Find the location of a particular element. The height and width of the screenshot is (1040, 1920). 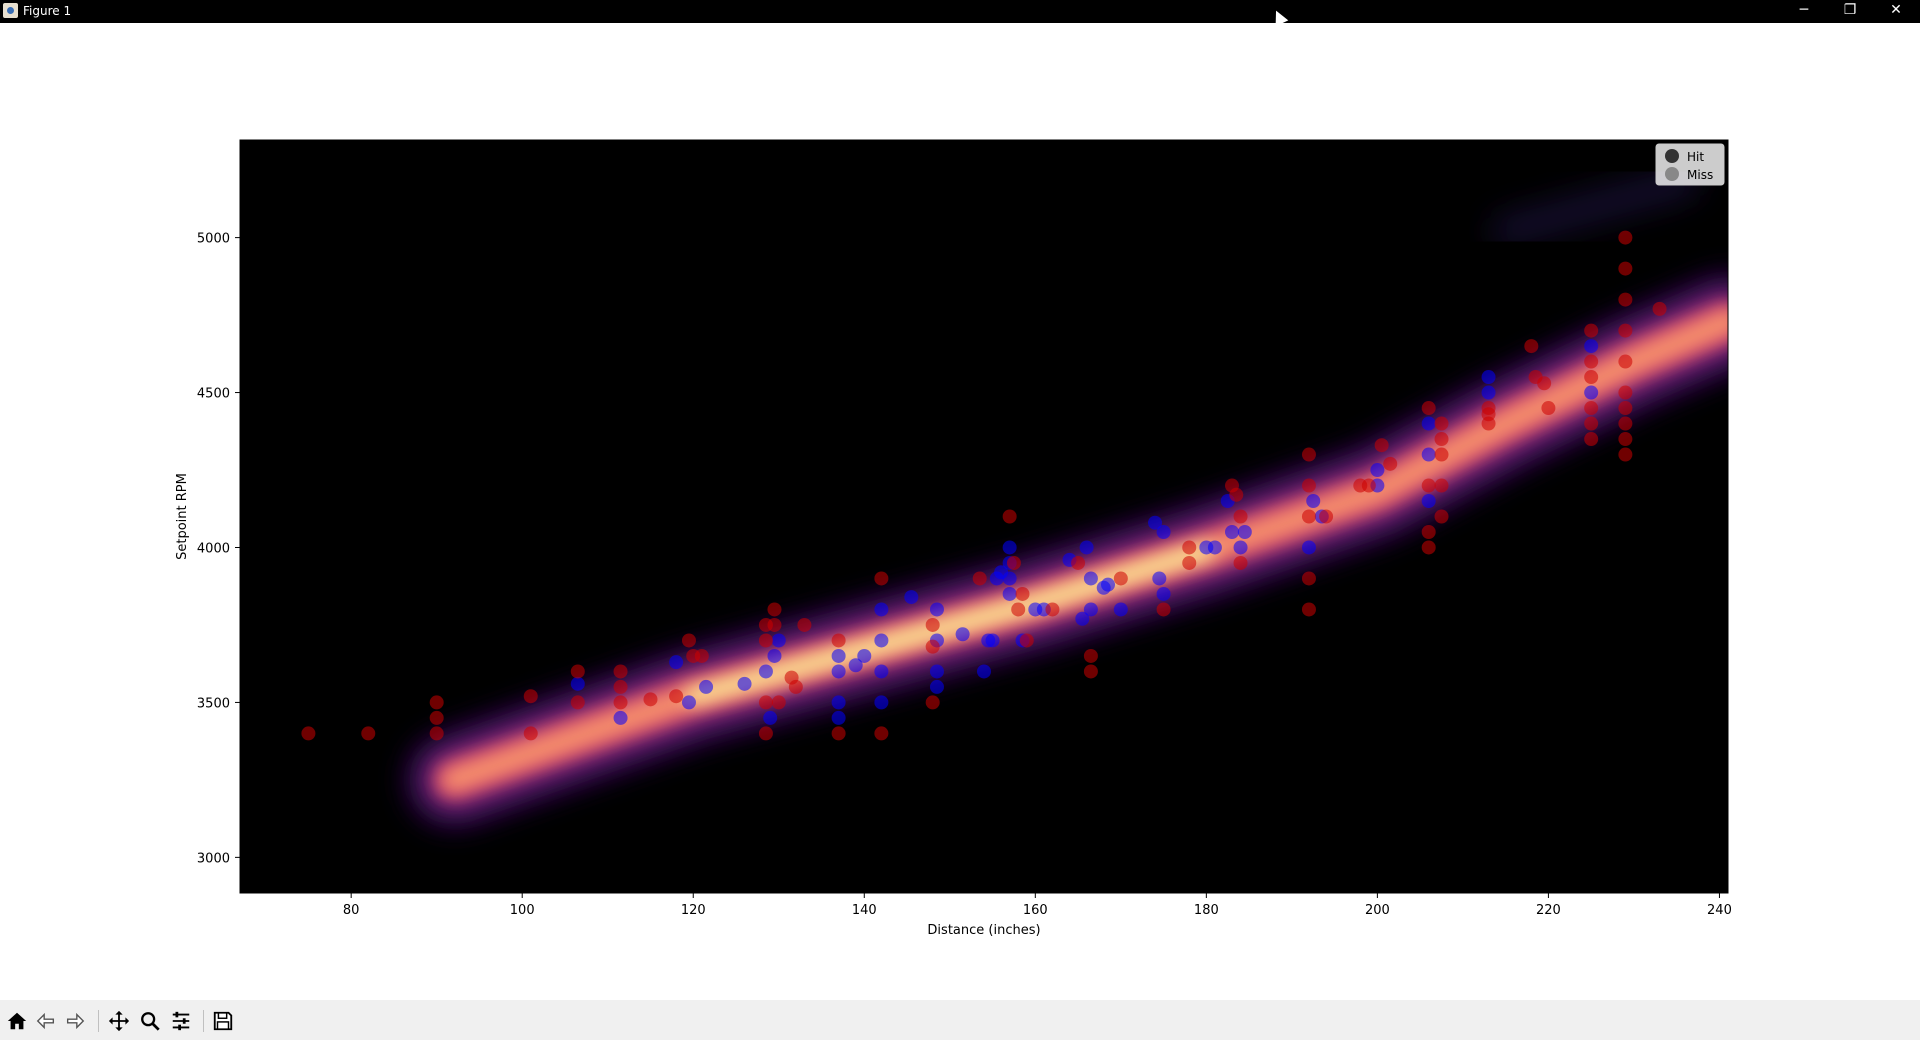

y-tick-label: 3500 is located at coordinates (213, 703).